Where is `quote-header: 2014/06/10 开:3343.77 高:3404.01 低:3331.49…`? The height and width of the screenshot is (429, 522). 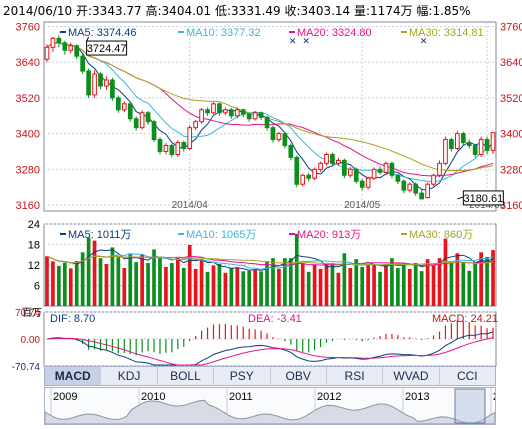 quote-header: 2014/06/10 开:3343.77 高:3404.01 低:3331.49… is located at coordinates (261, 11).